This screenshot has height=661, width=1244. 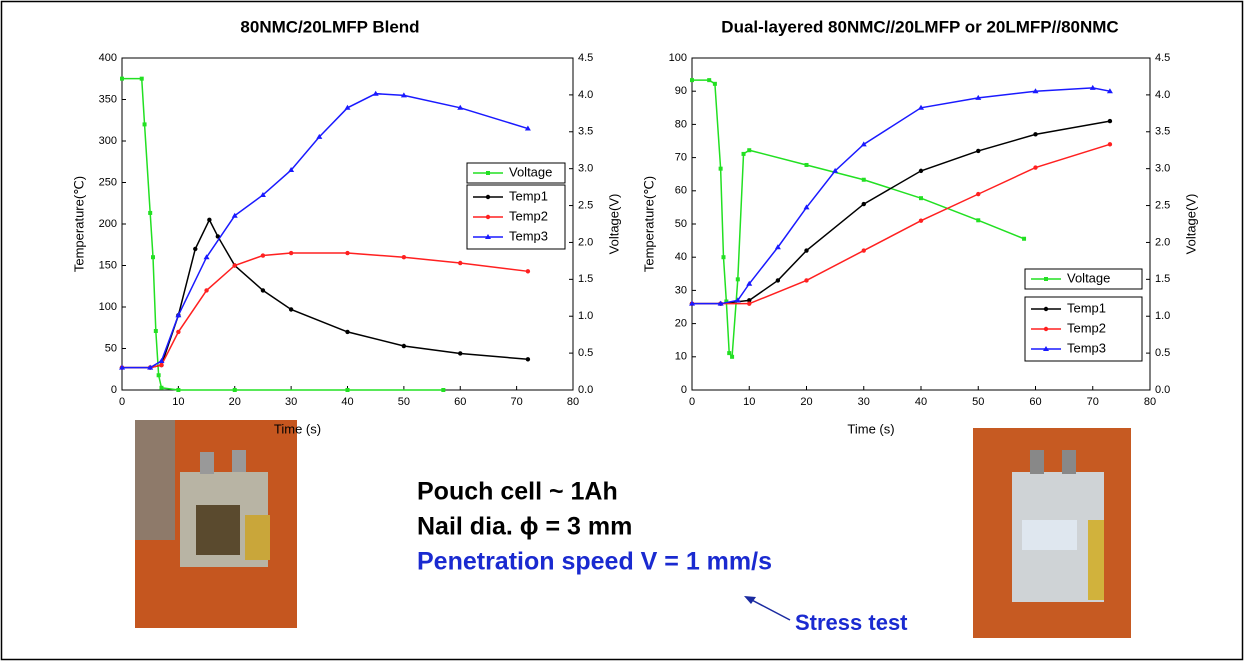 What do you see at coordinates (681, 357) in the screenshot?
I see `y-tick-label: 10` at bounding box center [681, 357].